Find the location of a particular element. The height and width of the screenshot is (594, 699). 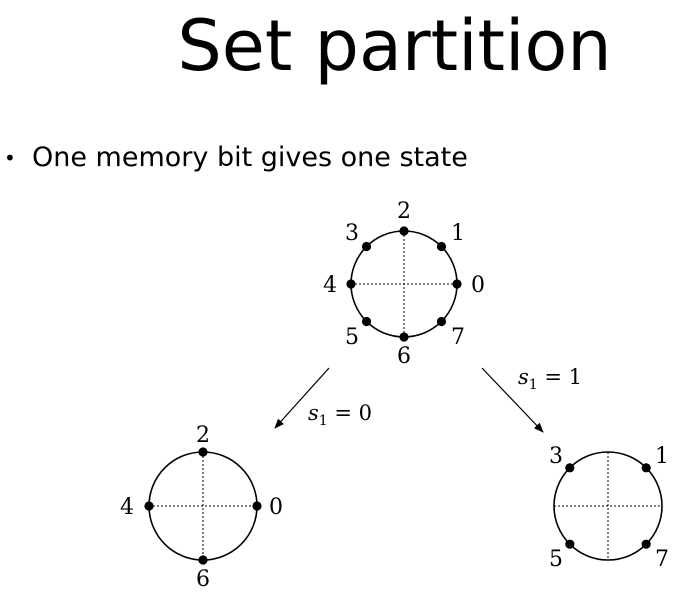

edge-left-rest: = 0 is located at coordinates (350, 413).